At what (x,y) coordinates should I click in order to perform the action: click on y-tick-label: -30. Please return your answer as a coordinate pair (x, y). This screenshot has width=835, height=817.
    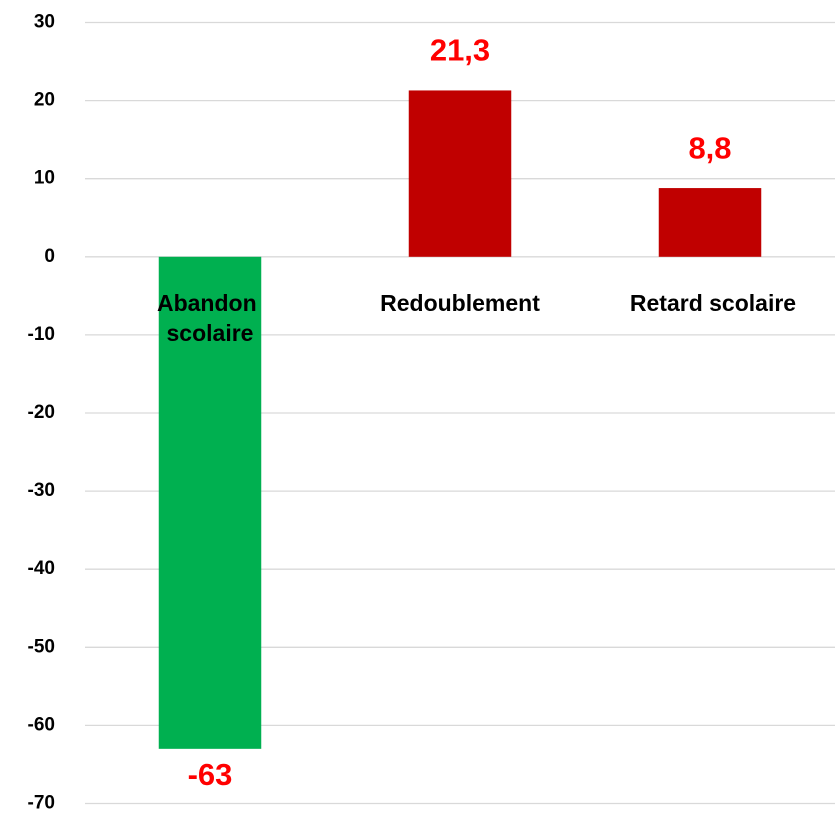
    Looking at the image, I should click on (41, 490).